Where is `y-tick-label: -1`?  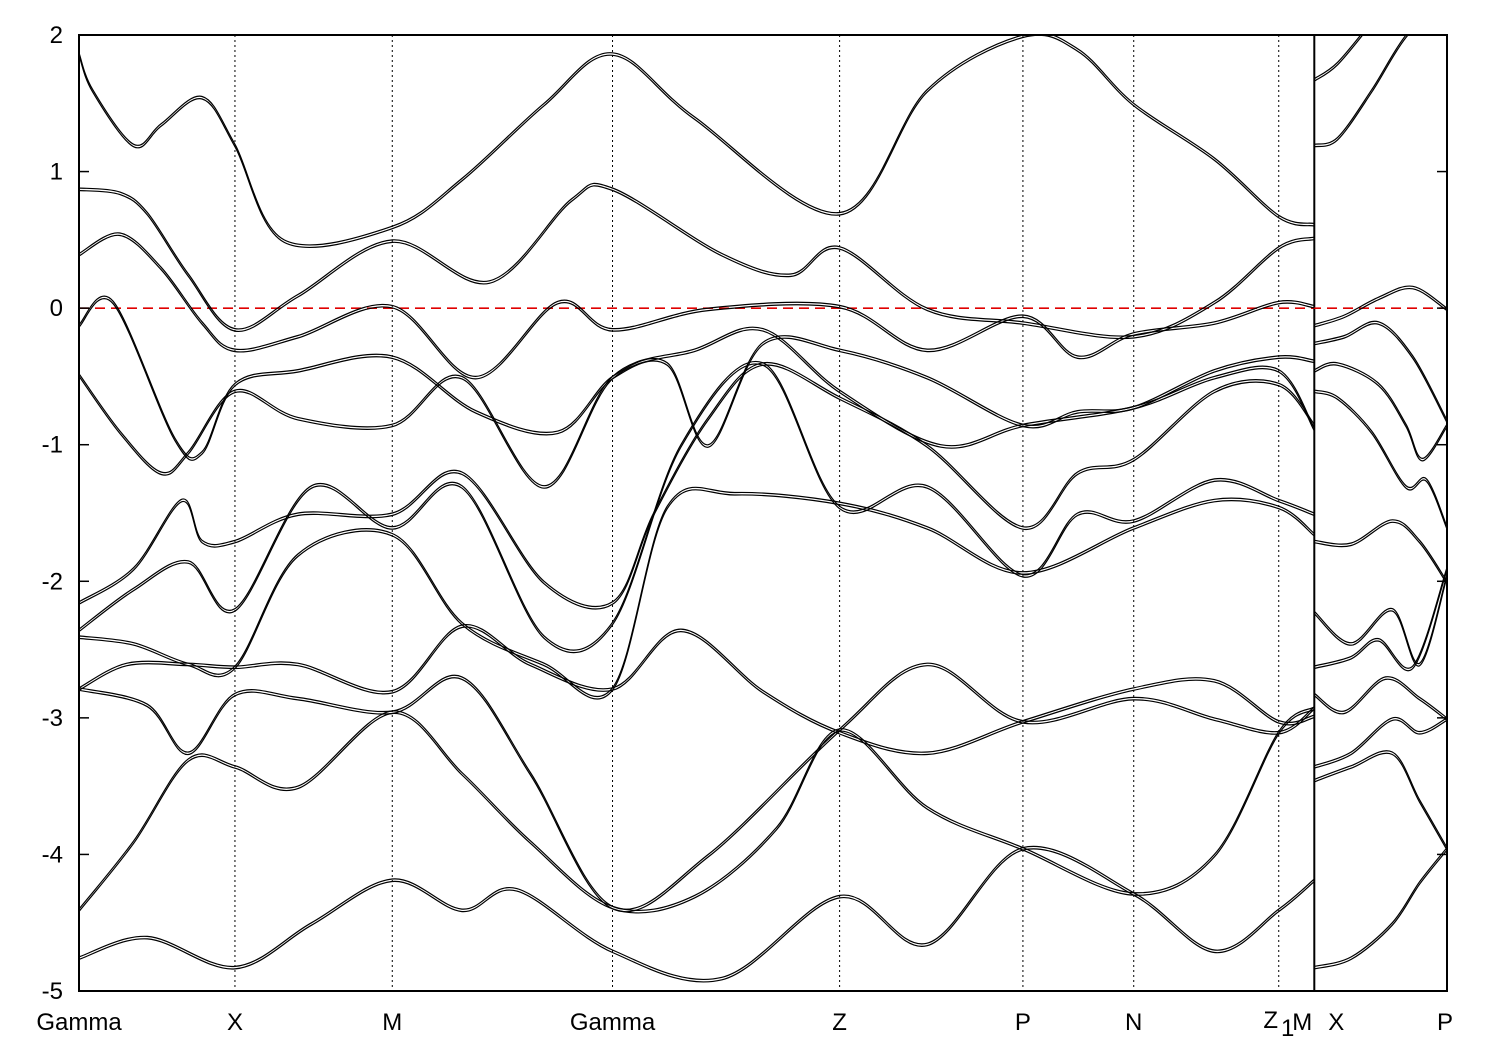 y-tick-label: -1 is located at coordinates (52, 445).